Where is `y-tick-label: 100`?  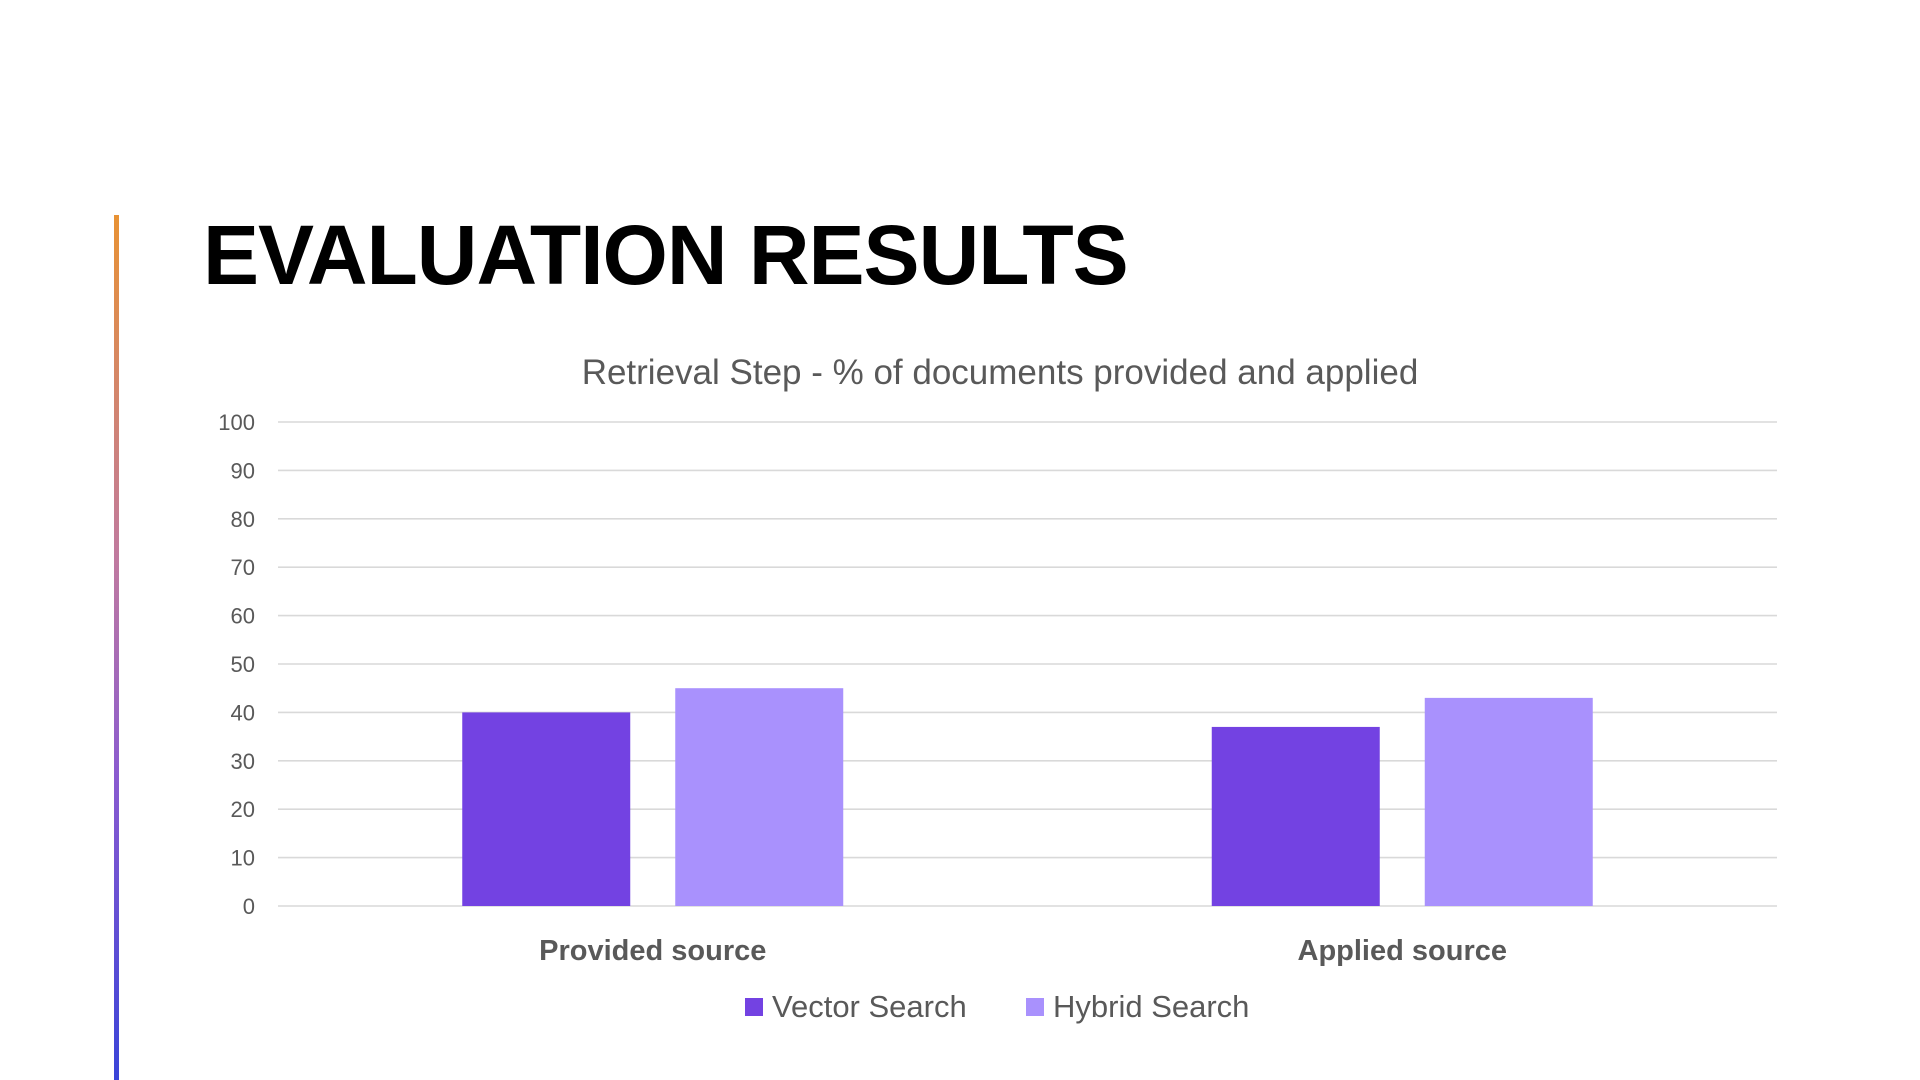 y-tick-label: 100 is located at coordinates (236, 422).